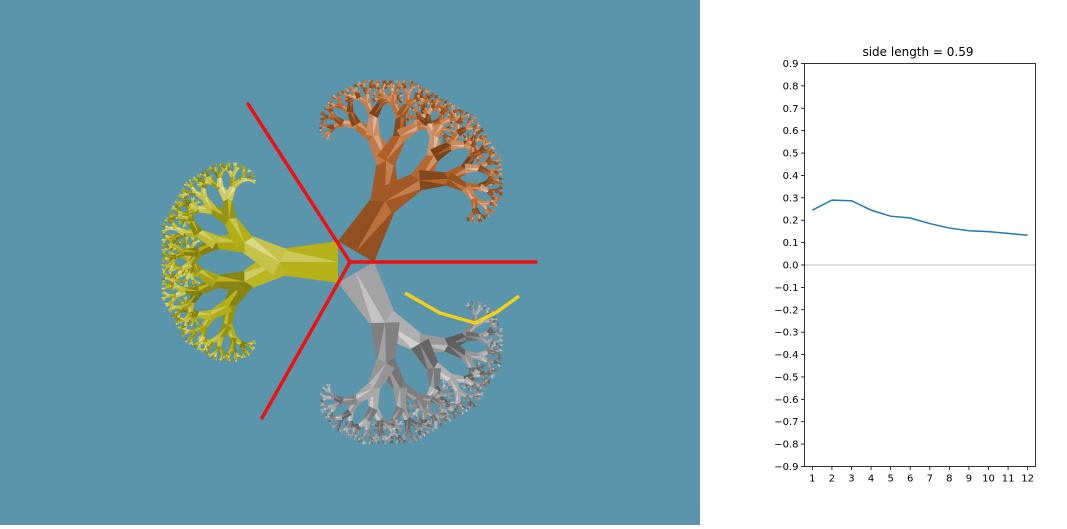  Describe the element at coordinates (786, 333) in the screenshot. I see `y-tick-label: −0.3` at that location.